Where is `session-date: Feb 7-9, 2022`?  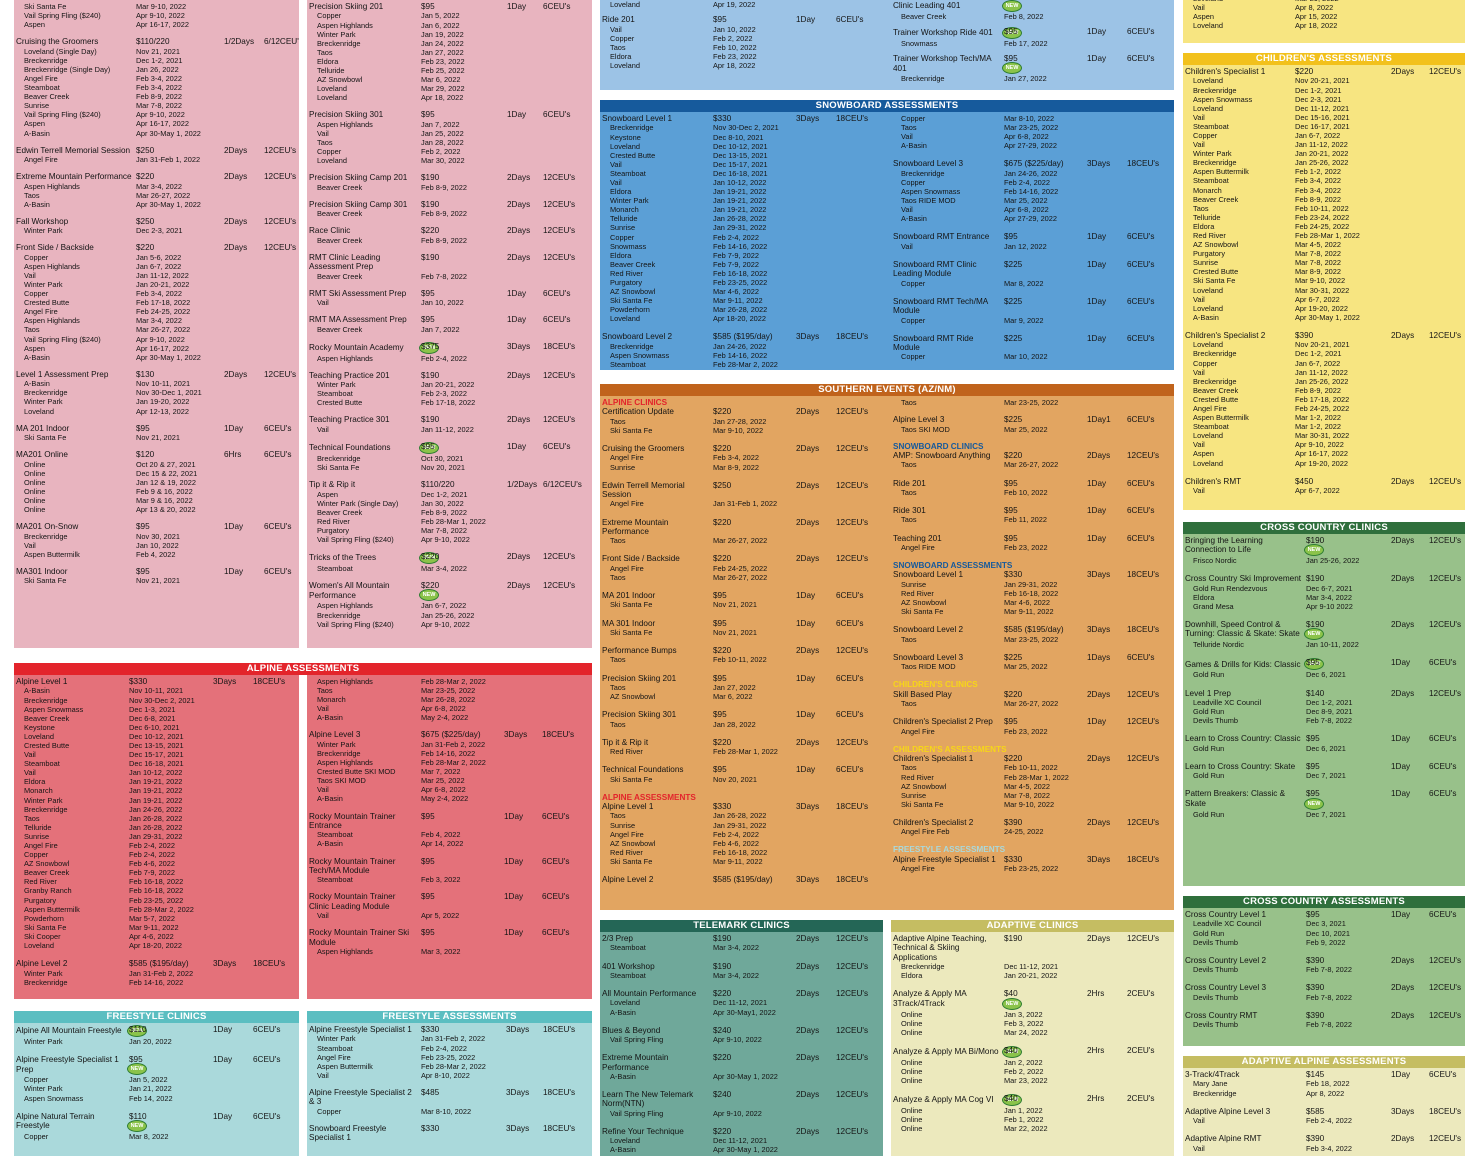 session-date: Feb 7-9, 2022 is located at coordinates (736, 255).